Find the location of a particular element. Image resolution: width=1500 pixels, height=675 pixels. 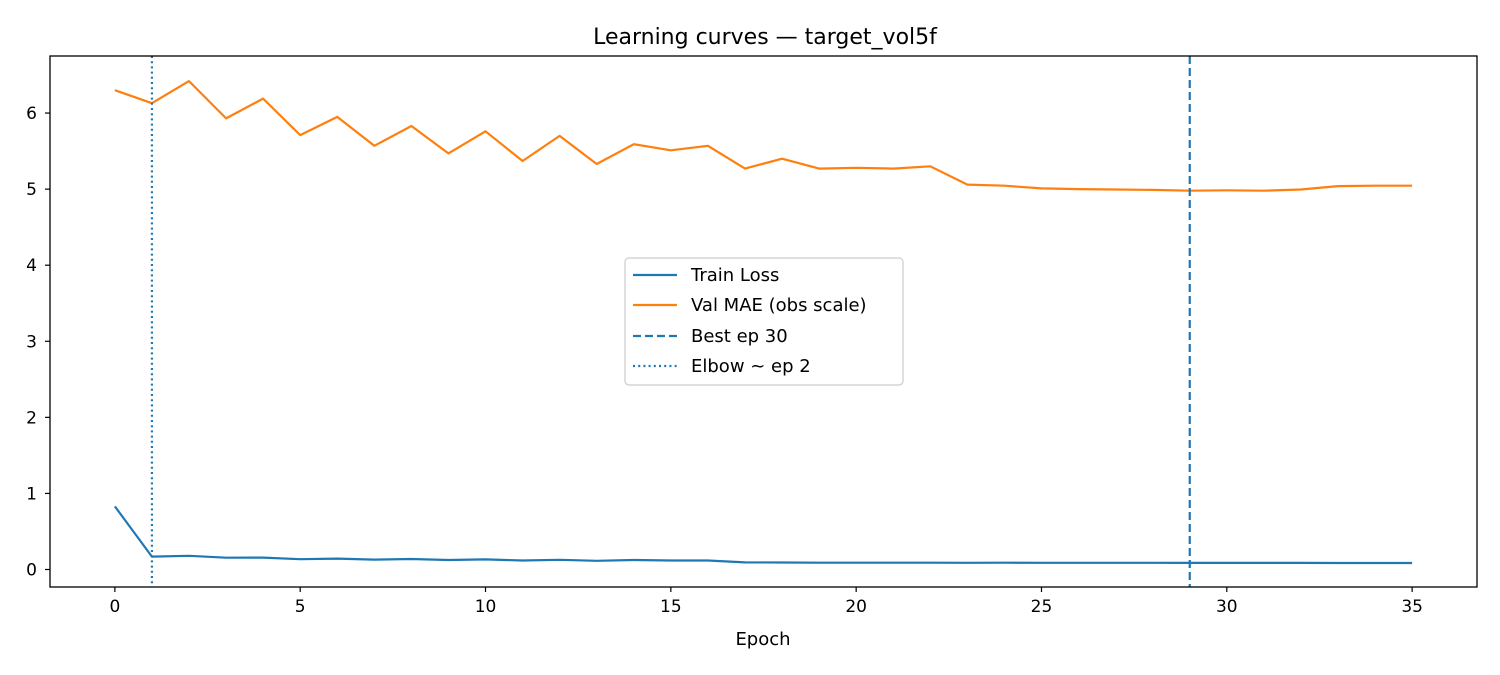

y-tick-label: 3 is located at coordinates (31, 342).